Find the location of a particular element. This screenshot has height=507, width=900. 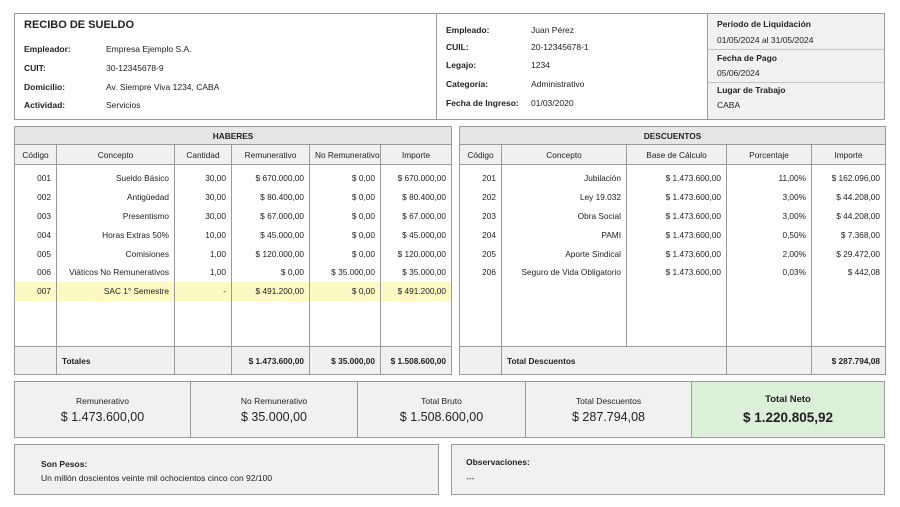

col-header: Base de Cálculo is located at coordinates (676, 154).